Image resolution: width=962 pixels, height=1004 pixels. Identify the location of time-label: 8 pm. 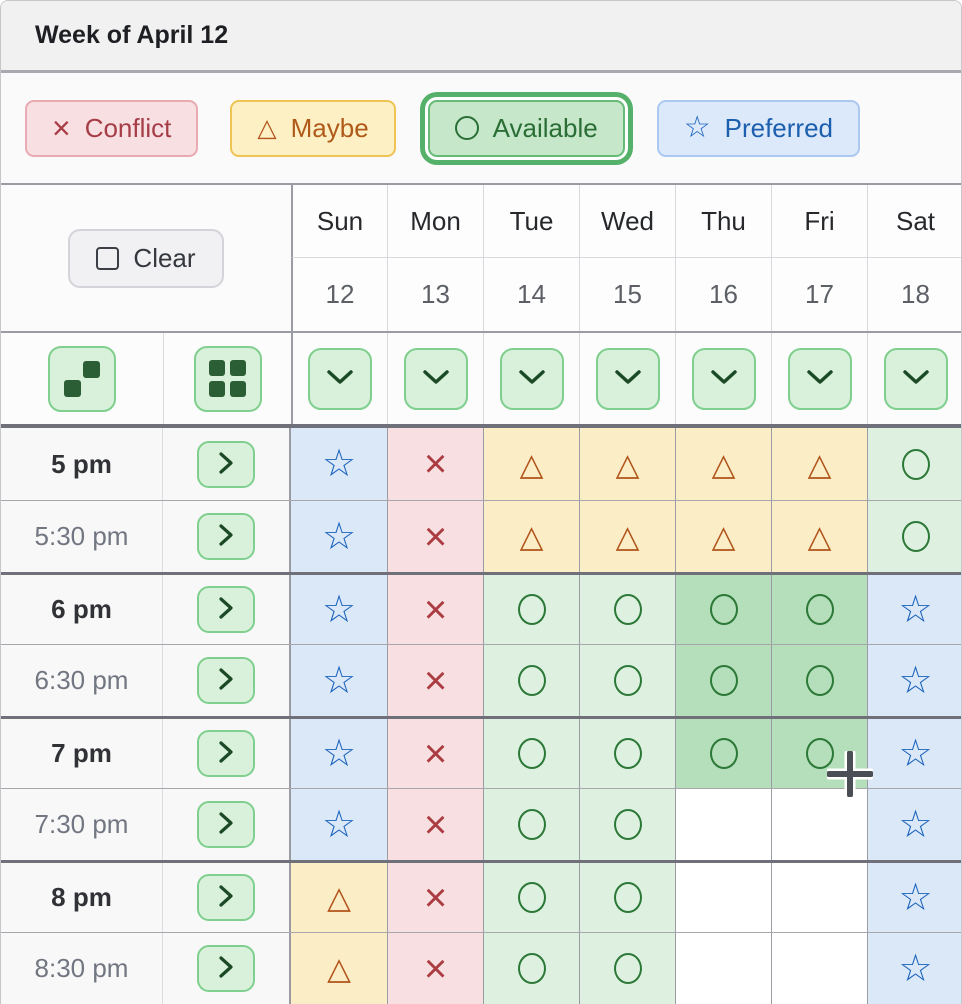
(82, 897).